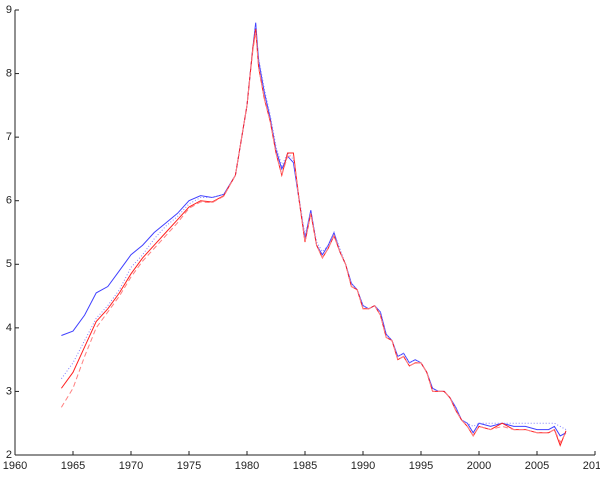 The height and width of the screenshot is (478, 600). What do you see at coordinates (537, 466) in the screenshot?
I see `x-tick-label: 2005` at bounding box center [537, 466].